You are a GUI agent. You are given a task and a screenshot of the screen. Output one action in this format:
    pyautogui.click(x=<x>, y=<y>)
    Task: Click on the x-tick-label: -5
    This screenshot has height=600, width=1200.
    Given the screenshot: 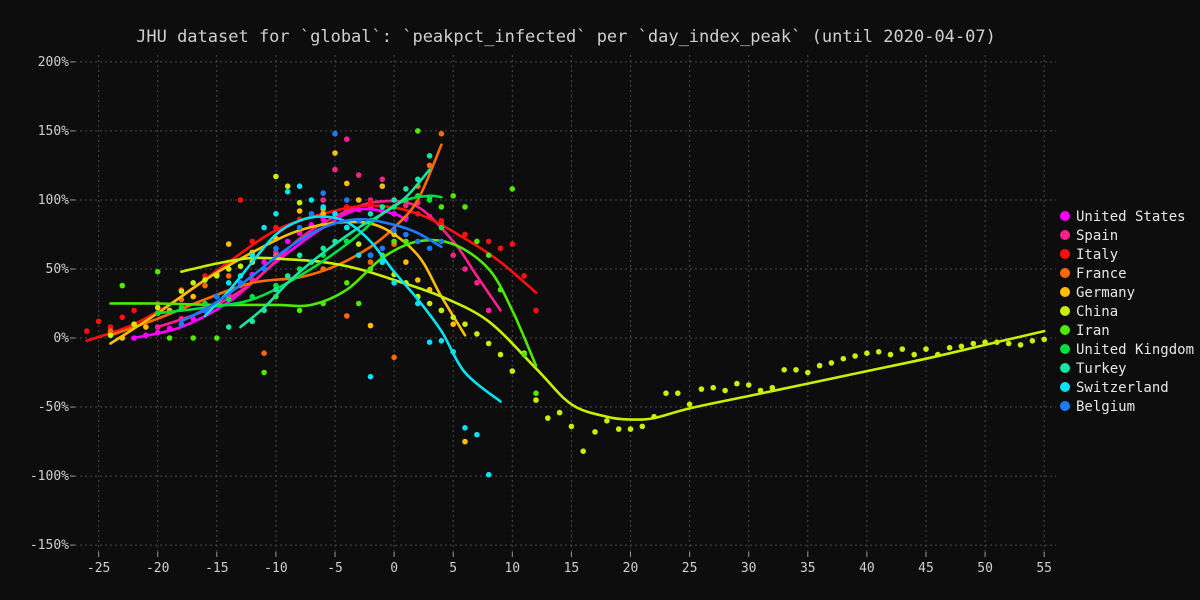 What is the action you would take?
    pyautogui.click(x=335, y=568)
    